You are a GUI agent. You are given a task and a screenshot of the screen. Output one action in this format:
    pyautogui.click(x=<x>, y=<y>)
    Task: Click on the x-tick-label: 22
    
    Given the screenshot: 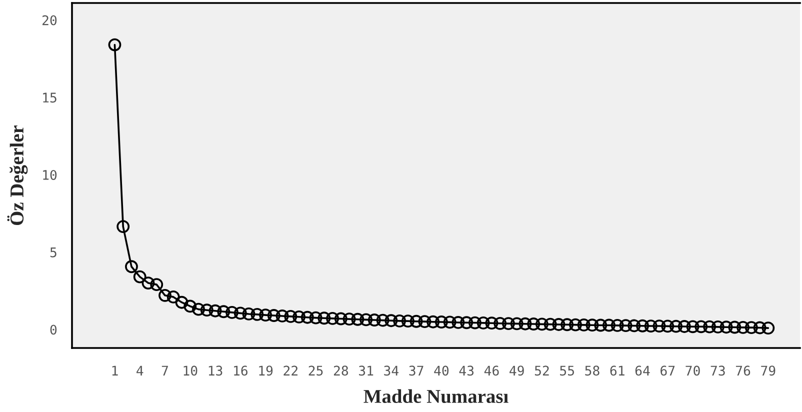 What is the action you would take?
    pyautogui.click(x=291, y=371)
    